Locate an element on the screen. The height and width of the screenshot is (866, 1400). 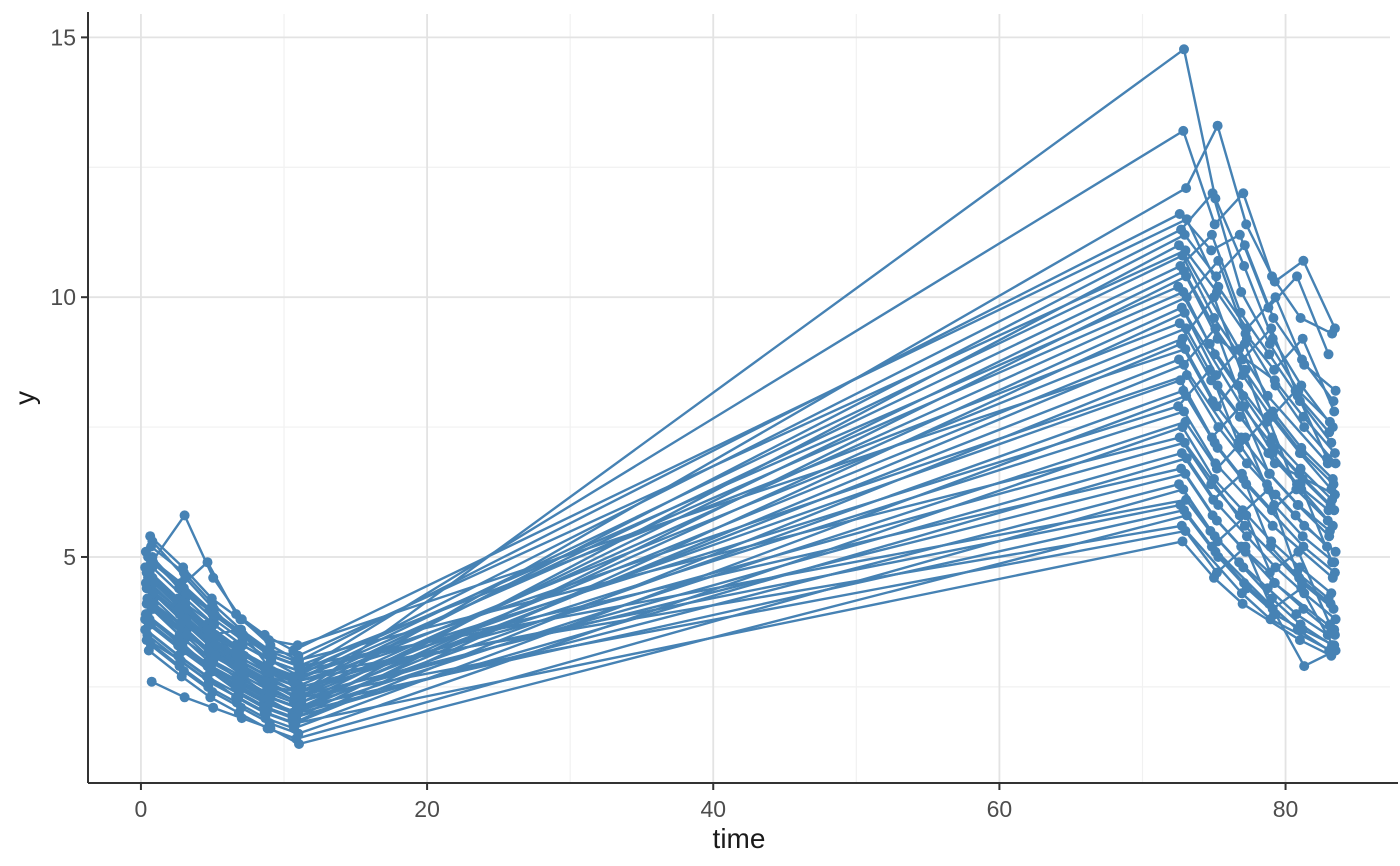
x-axis-title: time is located at coordinates (739, 838).